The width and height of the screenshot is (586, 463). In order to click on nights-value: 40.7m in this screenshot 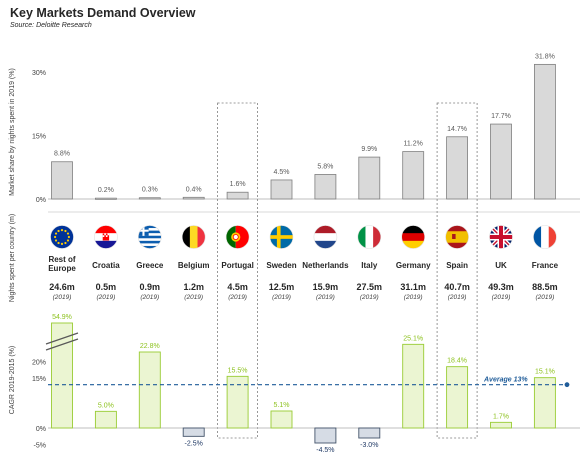, I will do `click(457, 287)`.